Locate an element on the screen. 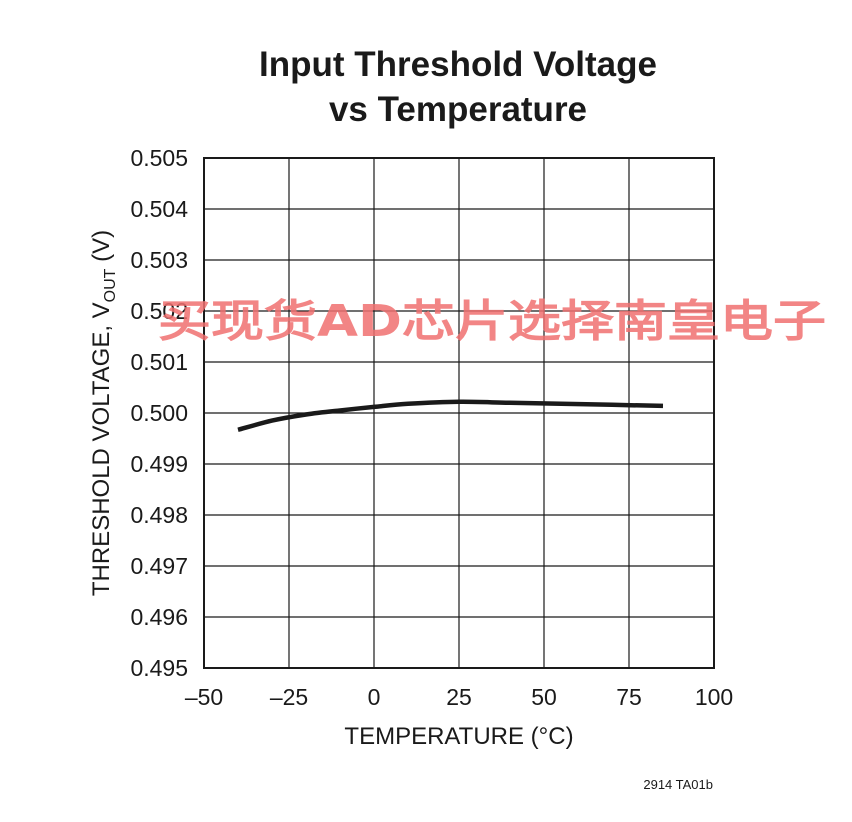 The width and height of the screenshot is (852, 822). y-tick-label: 0.498 is located at coordinates (159, 515).